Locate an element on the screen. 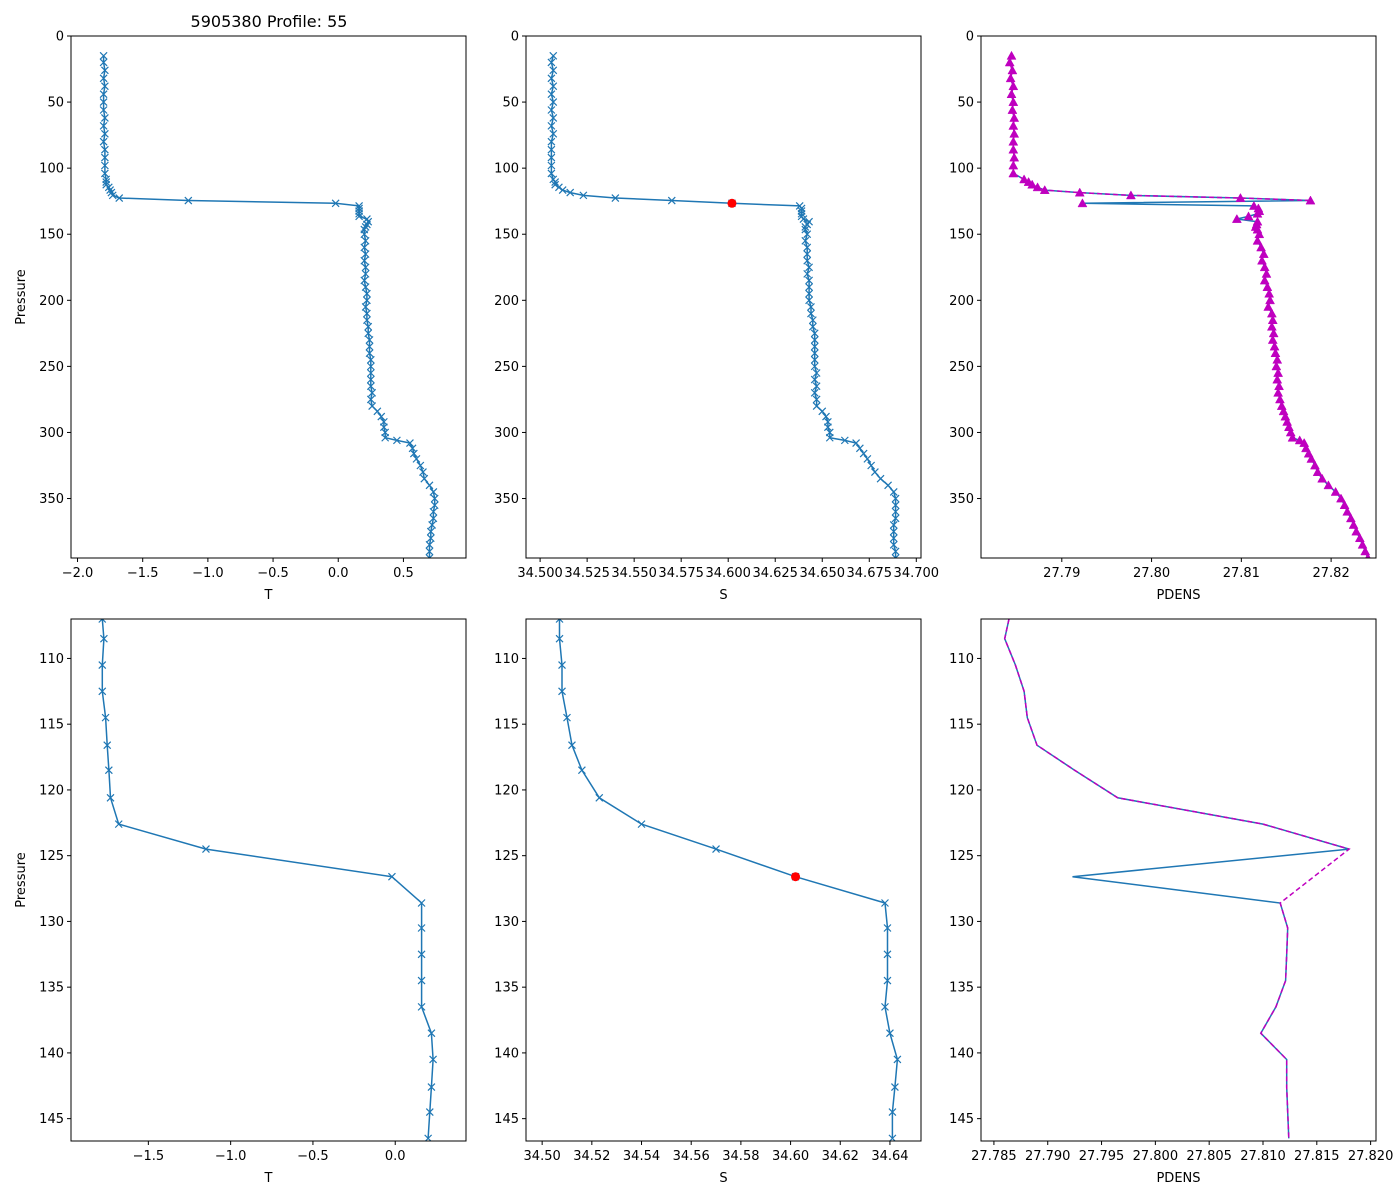 Image resolution: width=1400 pixels, height=1200 pixels. x-tick-label: 0.0 is located at coordinates (338, 573).